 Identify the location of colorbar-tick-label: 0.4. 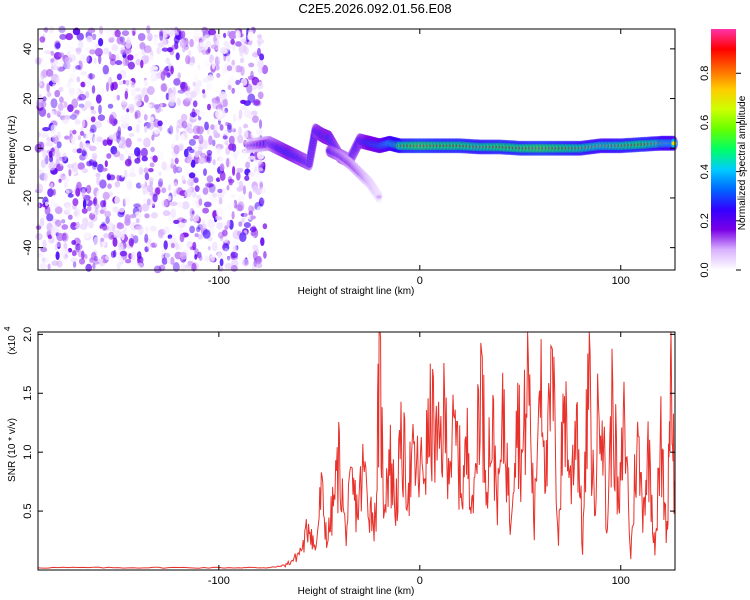
(705, 171).